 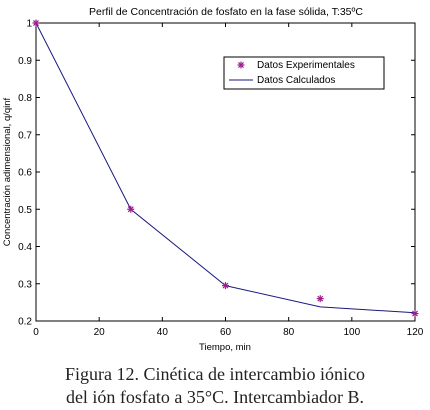 I want to click on legend-box, so click(x=304, y=73).